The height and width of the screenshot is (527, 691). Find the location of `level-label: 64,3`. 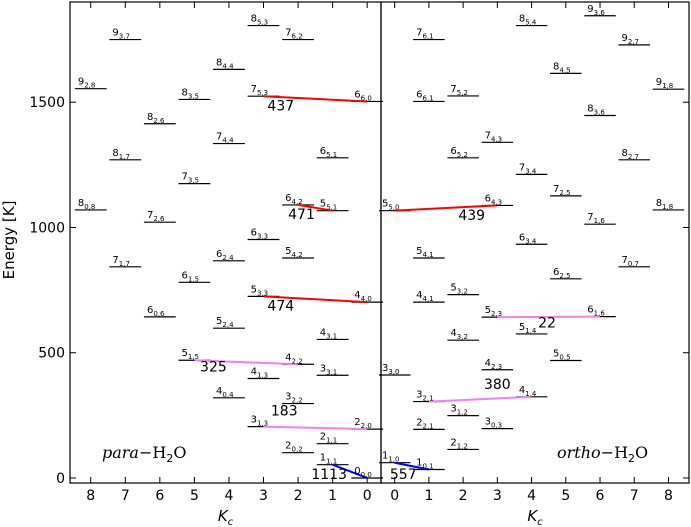

level-label: 64,3 is located at coordinates (494, 199).